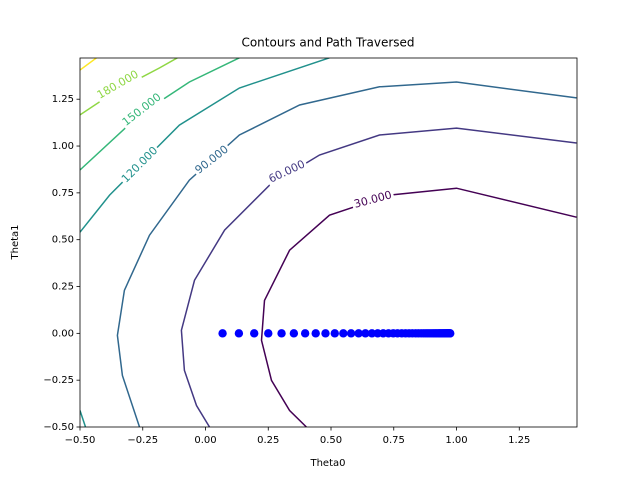 This screenshot has width=640, height=480. Describe the element at coordinates (142, 440) in the screenshot. I see `x-tick-label: −0.25` at that location.